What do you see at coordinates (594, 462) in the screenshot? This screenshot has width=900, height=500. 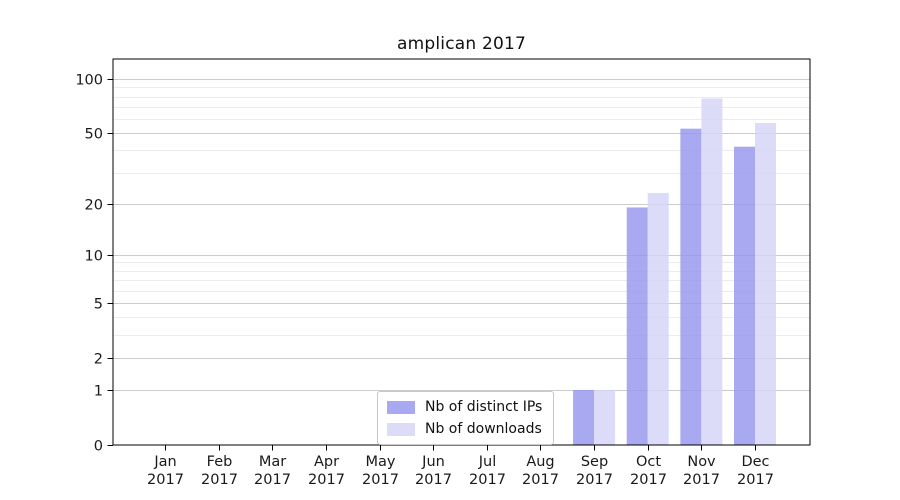 I see `x-tick-label-month: Sep` at bounding box center [594, 462].